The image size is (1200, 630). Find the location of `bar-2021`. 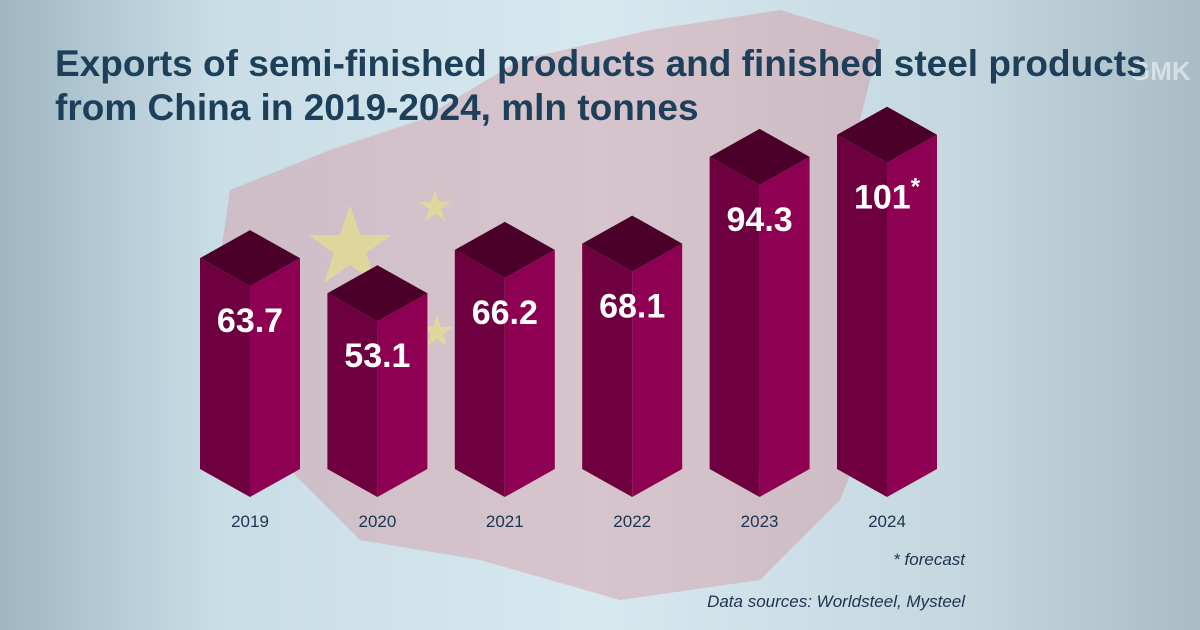

bar-2021 is located at coordinates (504, 359).